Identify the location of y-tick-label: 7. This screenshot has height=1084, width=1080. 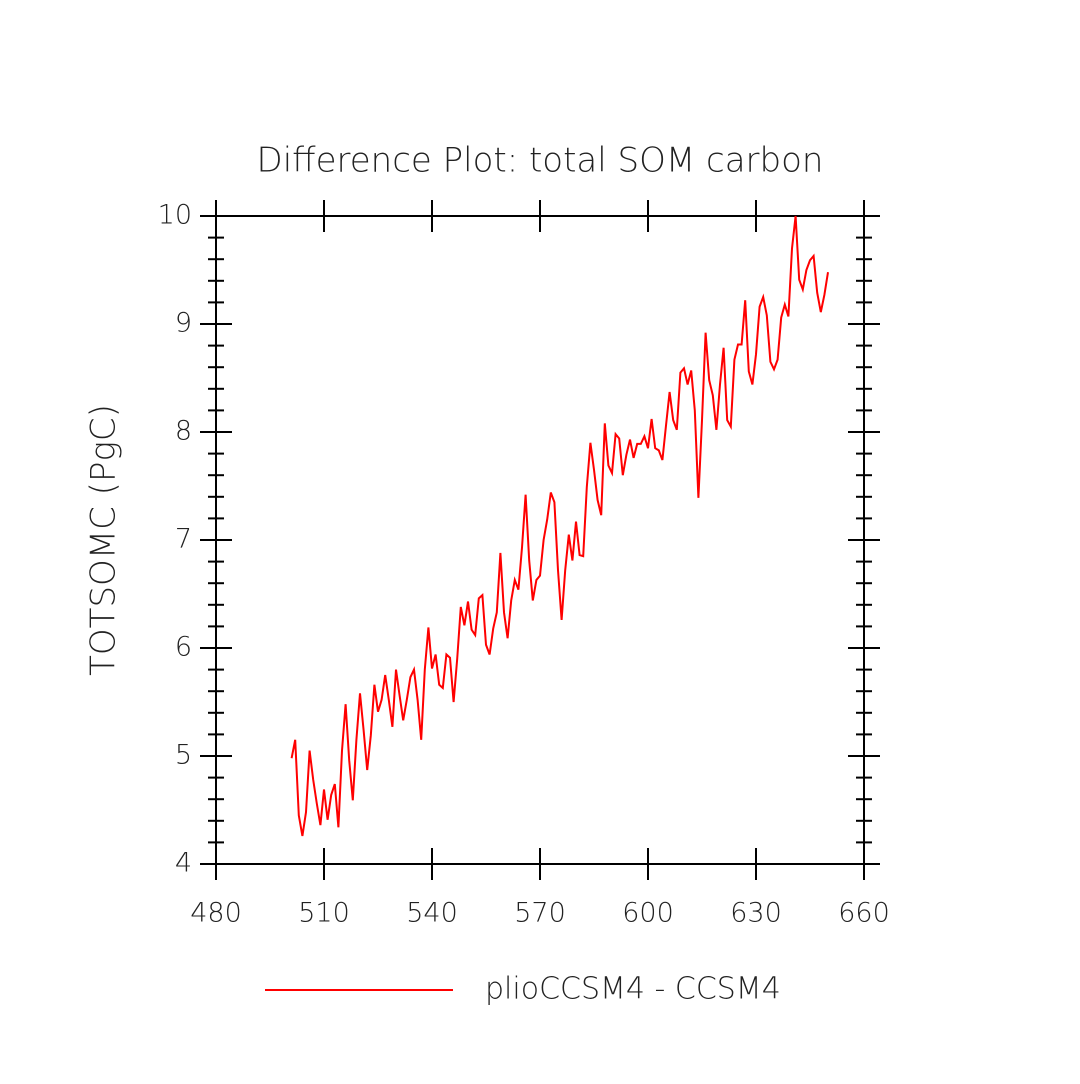
(183, 539).